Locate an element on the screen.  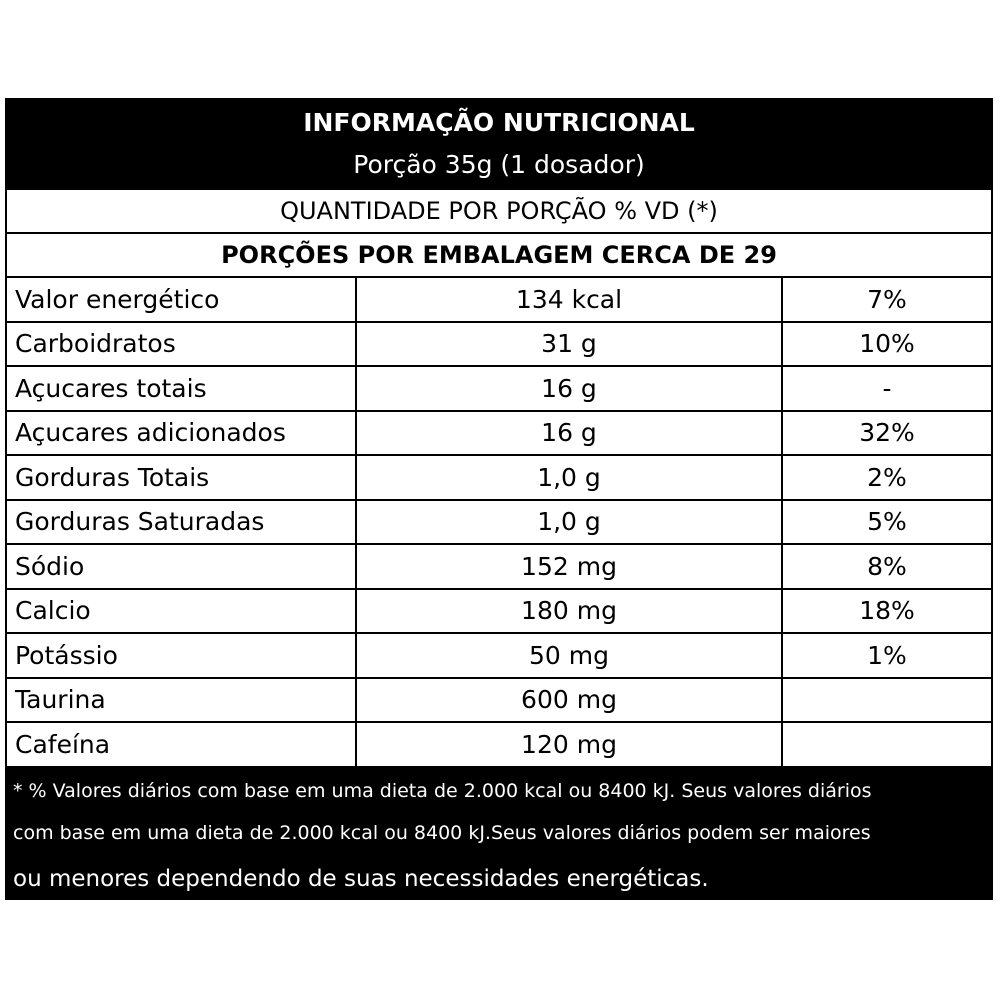
nutrient-name: Gorduras Saturadas is located at coordinates (181, 521).